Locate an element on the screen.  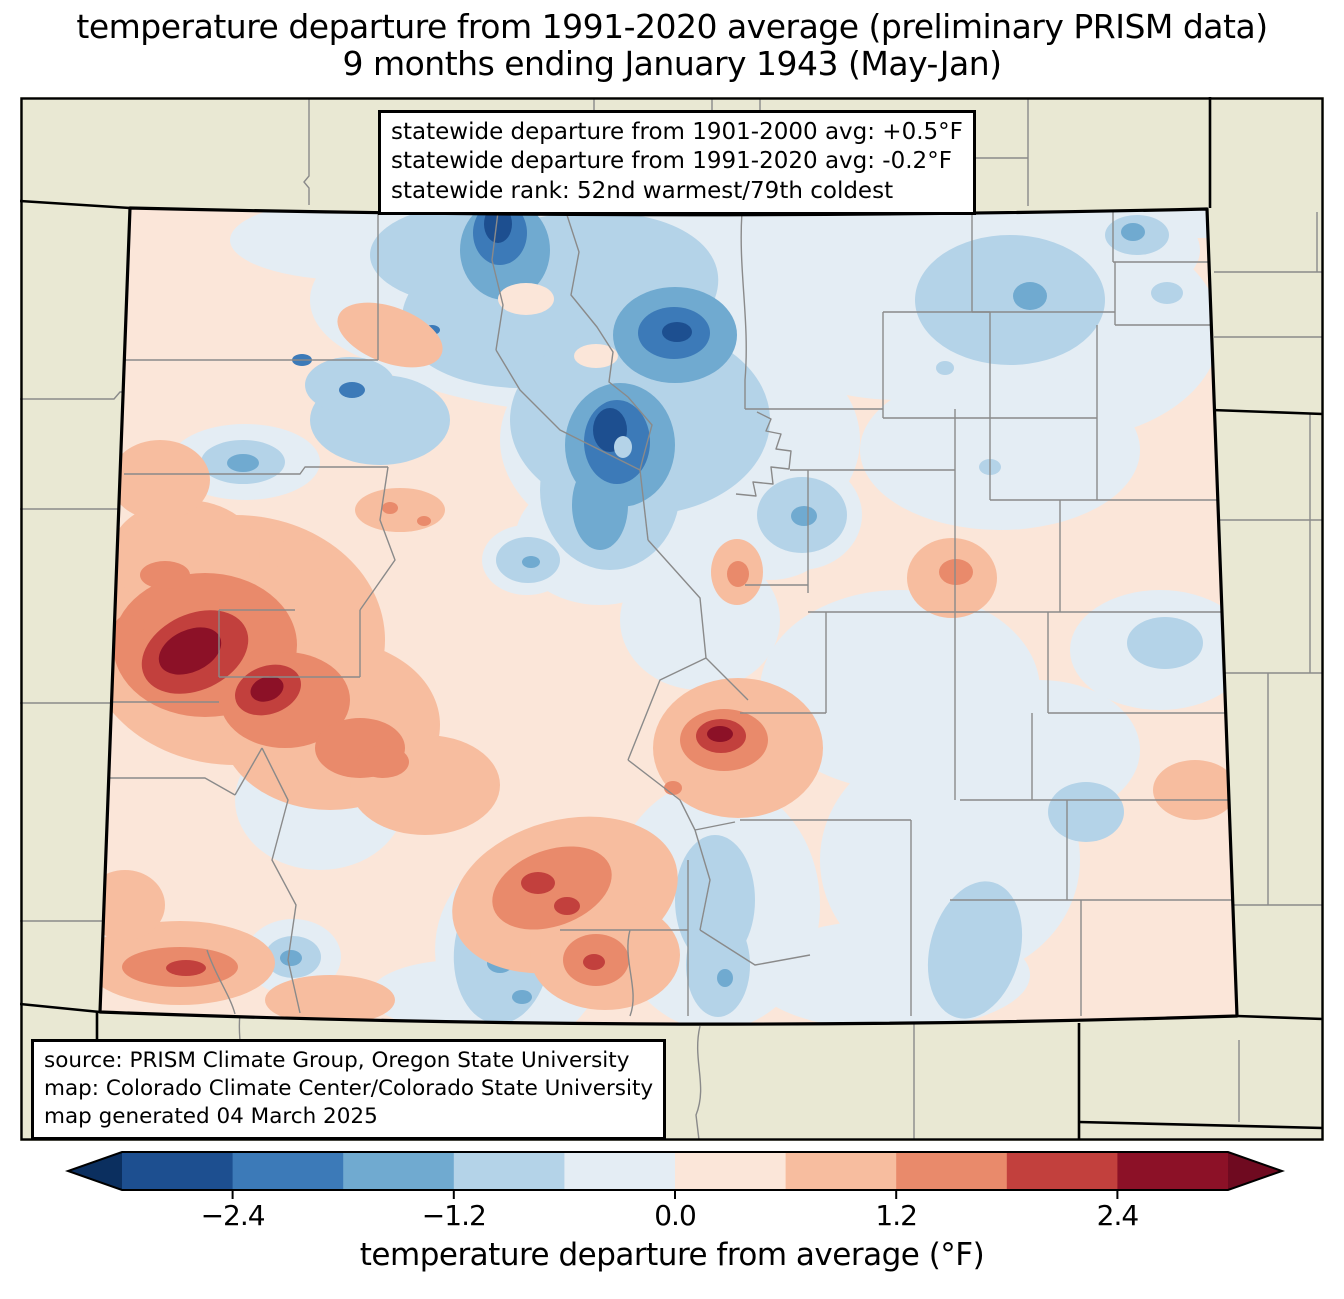
source-line-3: map generated 04 March 2025 is located at coordinates (211, 1116).